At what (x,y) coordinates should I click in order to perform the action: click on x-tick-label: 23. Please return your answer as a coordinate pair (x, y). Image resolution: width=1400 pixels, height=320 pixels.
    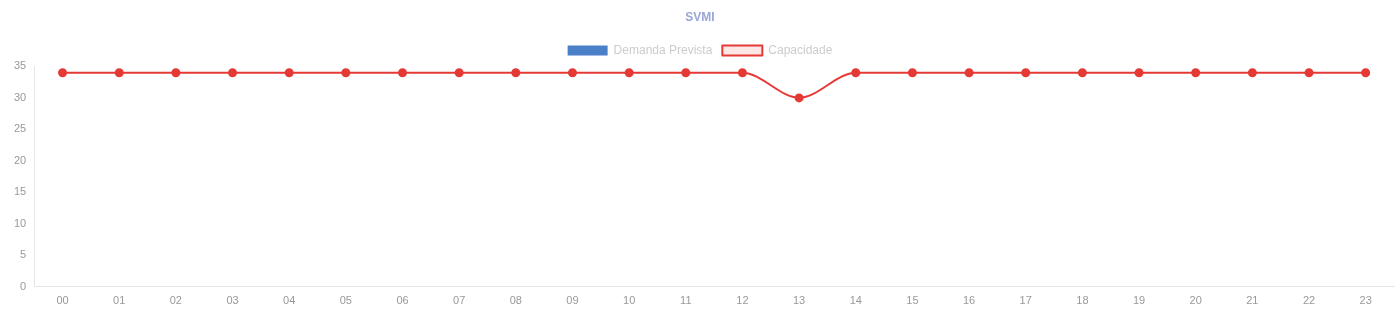
    Looking at the image, I should click on (1365, 300).